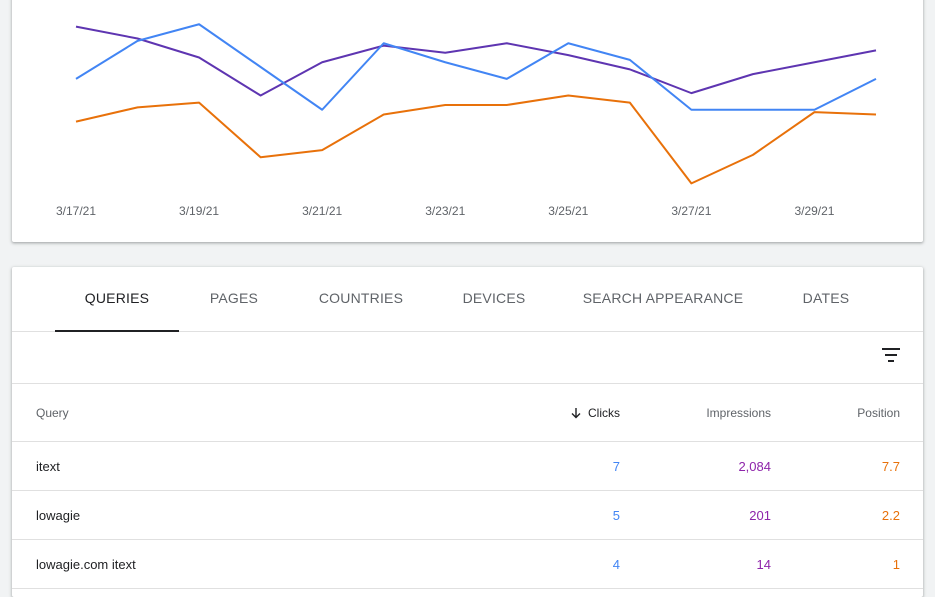 The width and height of the screenshot is (935, 597). Describe the element at coordinates (361, 298) in the screenshot. I see `tab-countries: COUNTRIES` at that location.